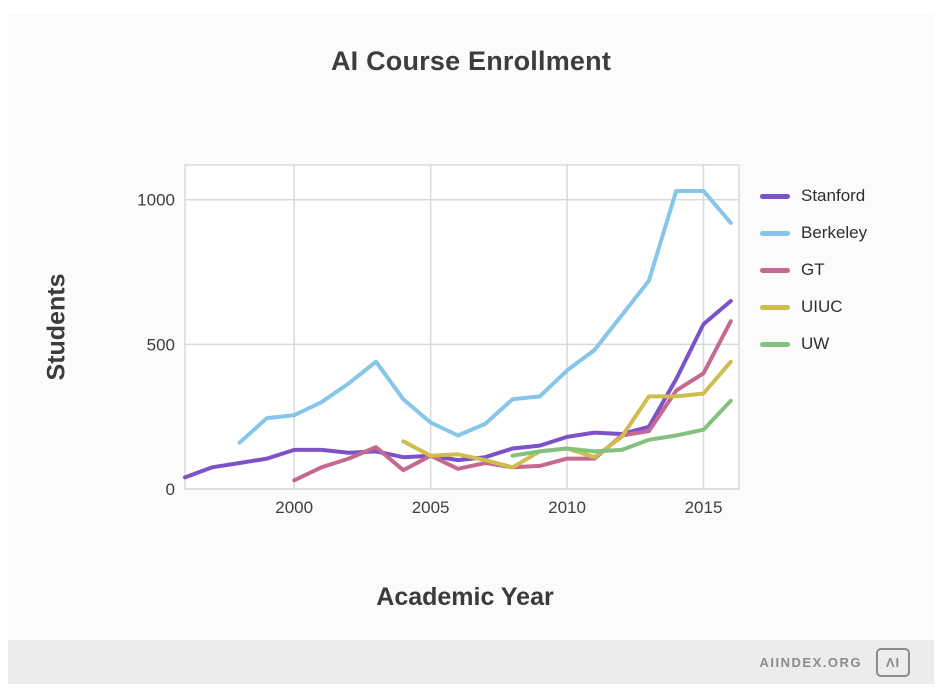 The image size is (942, 696). I want to click on legend-swatch-uw, so click(775, 344).